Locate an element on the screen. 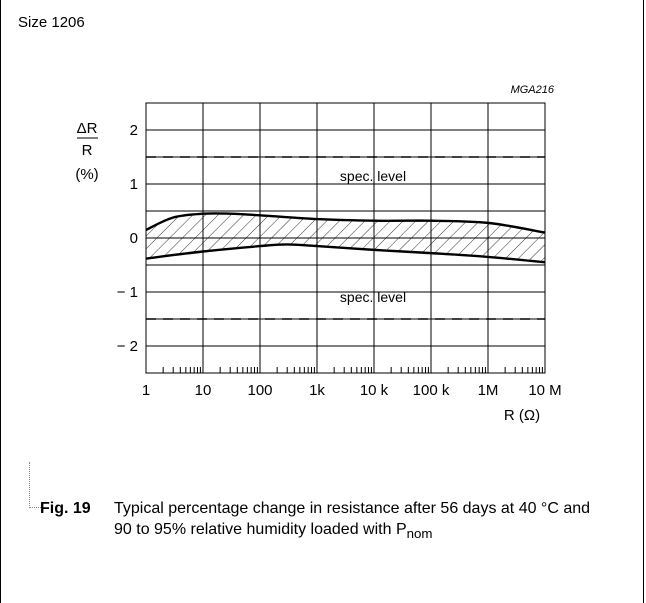  x-tick-label: 10 k is located at coordinates (374, 390).